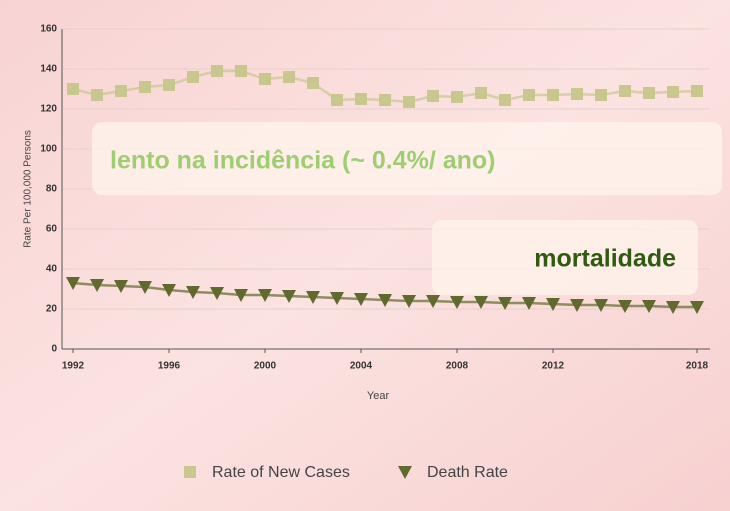 The width and height of the screenshot is (730, 511). Describe the element at coordinates (52, 189) in the screenshot. I see `y-tick-label: 80` at that location.